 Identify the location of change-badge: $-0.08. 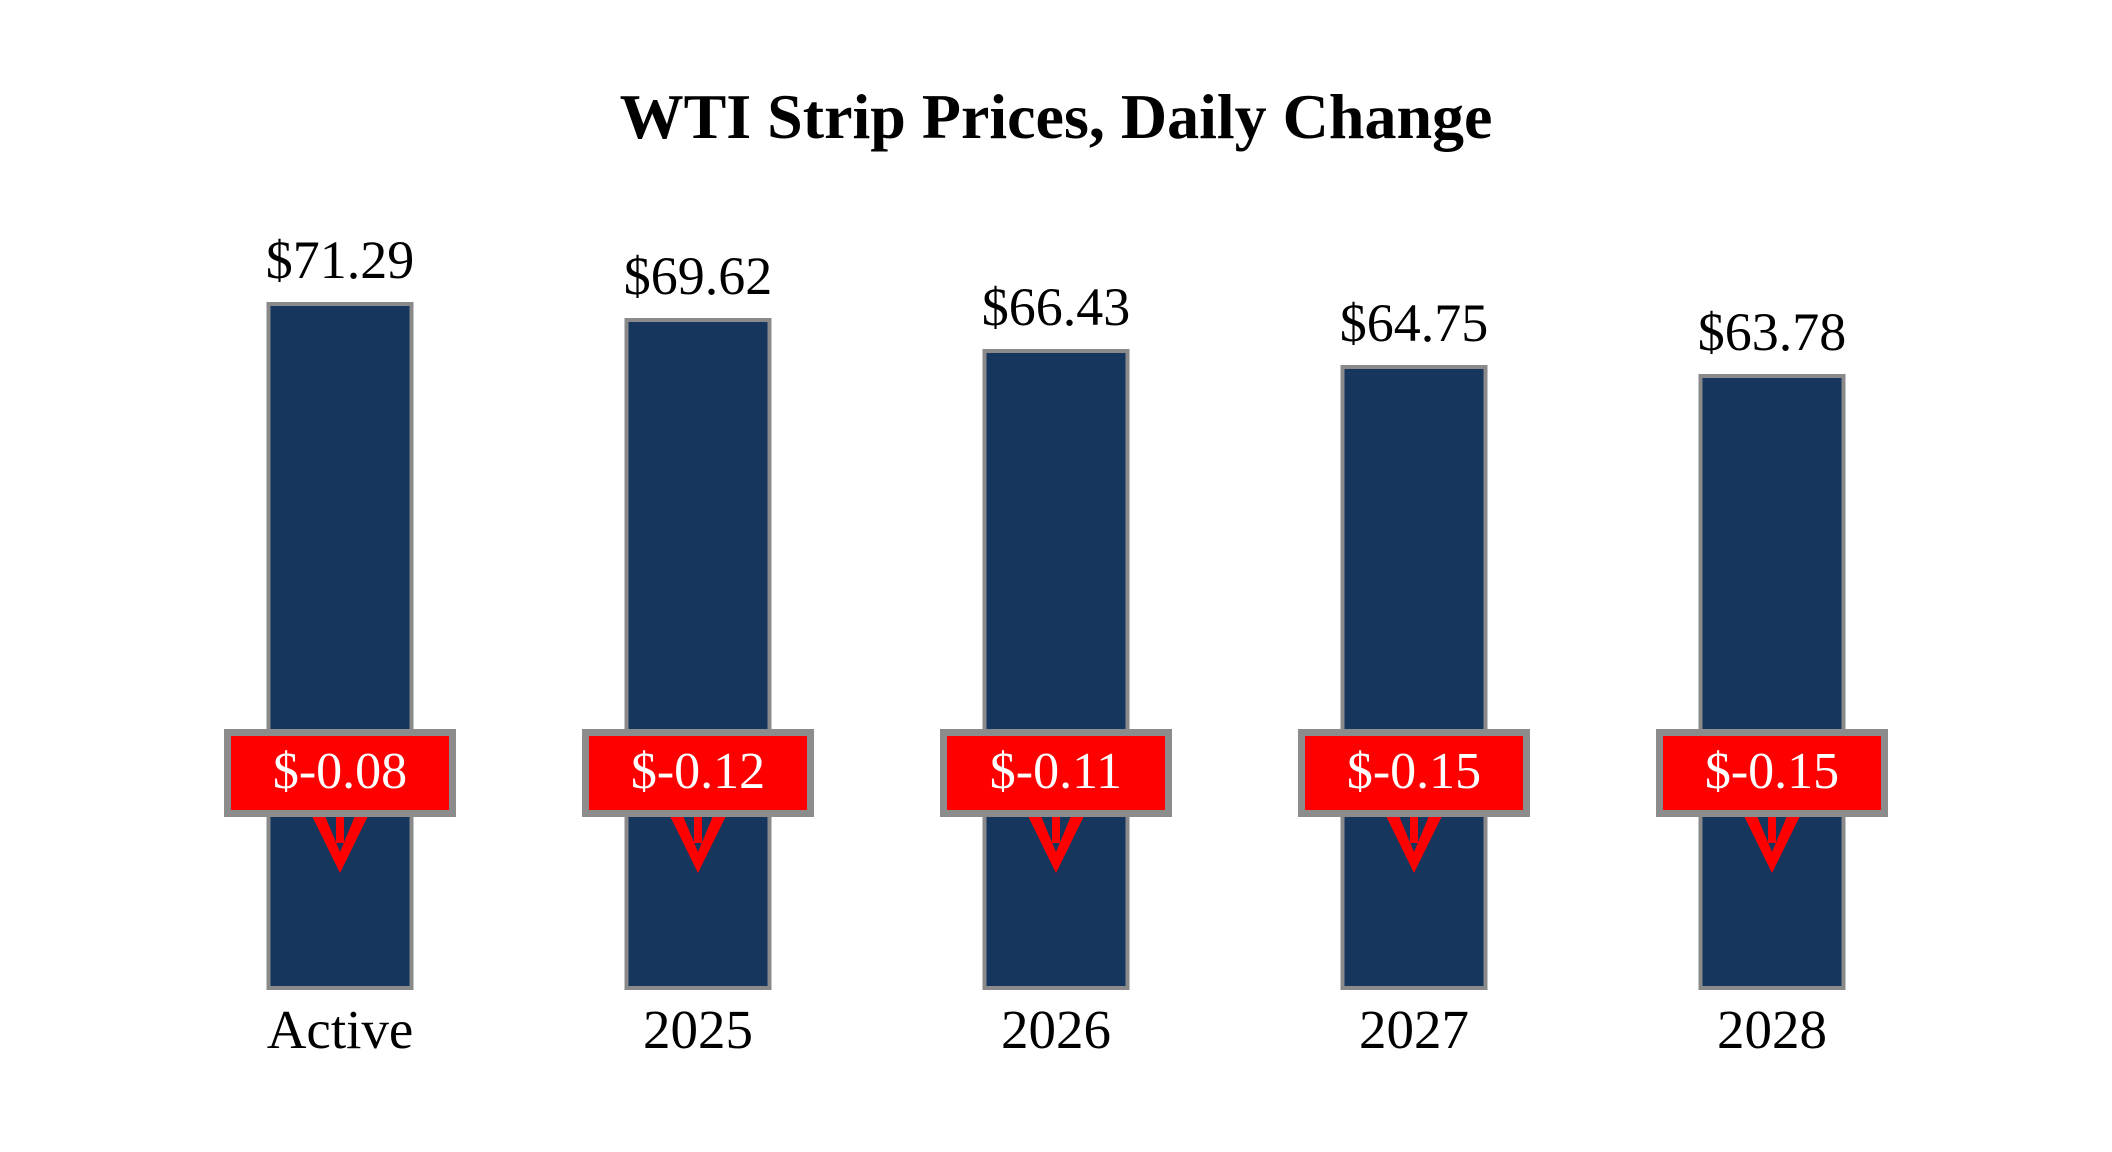
(340, 773).